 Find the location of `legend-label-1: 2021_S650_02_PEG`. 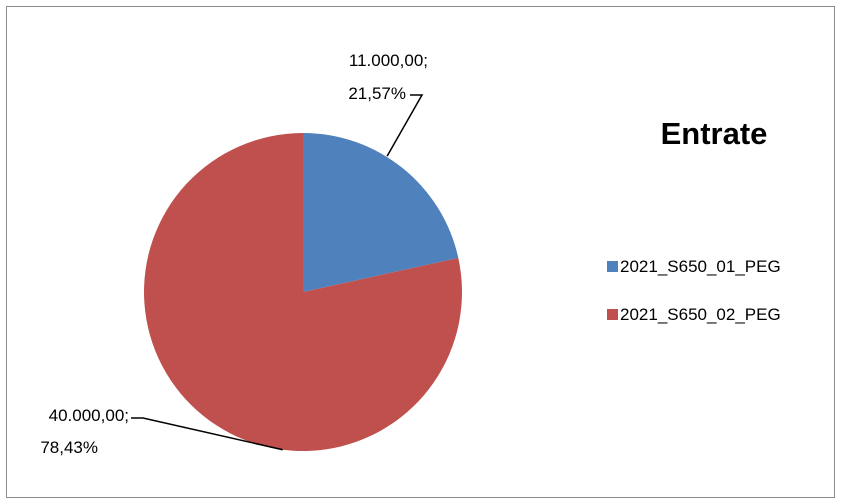

legend-label-1: 2021_S650_02_PEG is located at coordinates (700, 314).